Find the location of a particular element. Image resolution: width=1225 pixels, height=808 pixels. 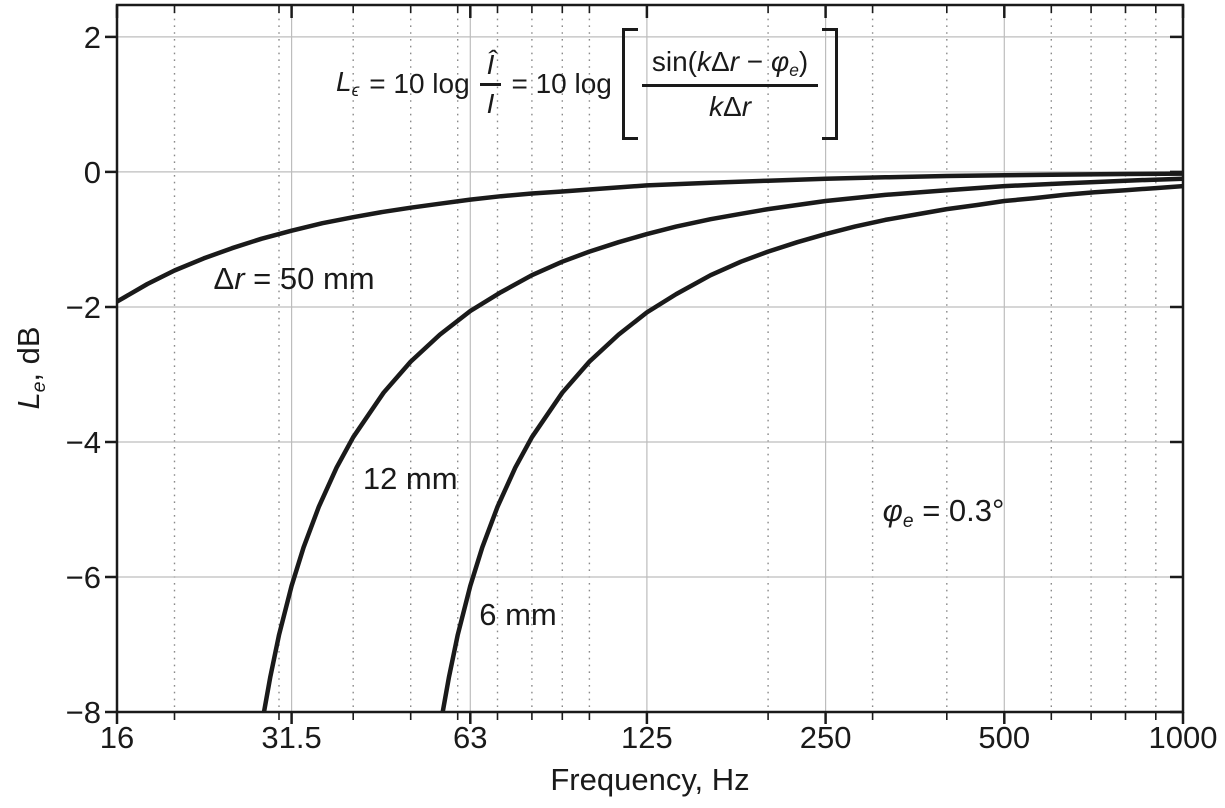

intensity-ratio-fraction: Î I is located at coordinates (490, 84).